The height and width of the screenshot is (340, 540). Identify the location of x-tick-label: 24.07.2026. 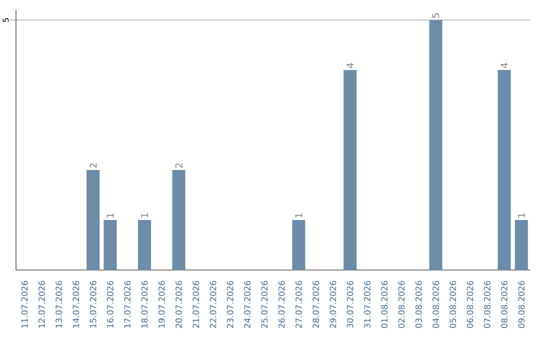
(247, 304).